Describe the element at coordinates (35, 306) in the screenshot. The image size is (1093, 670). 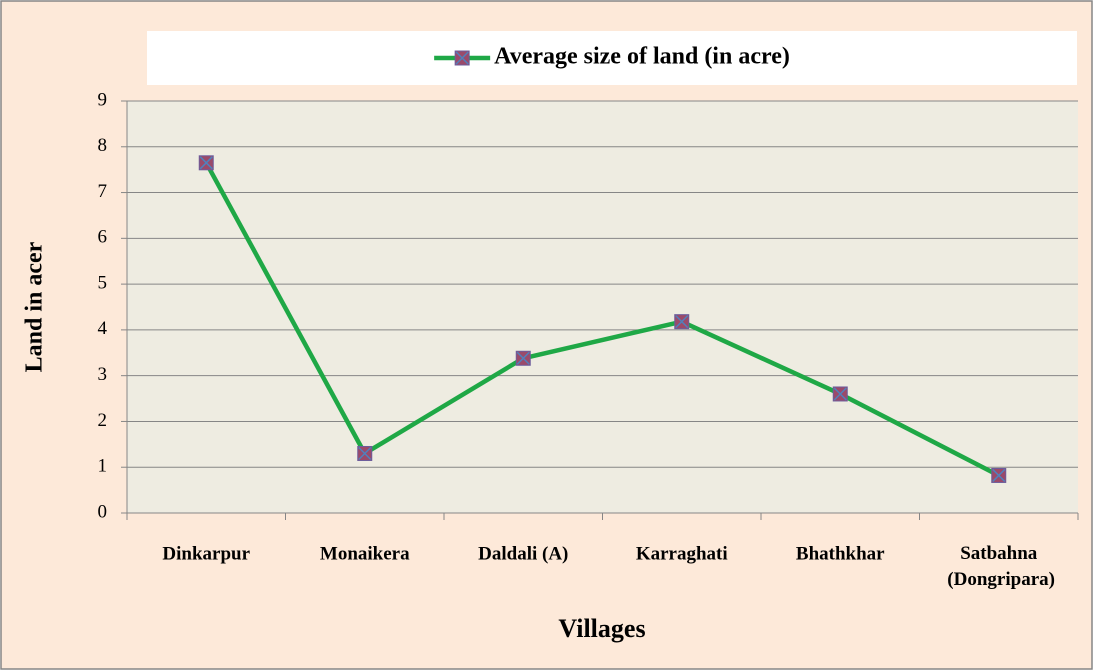
I see `y-axis-title: Land in acer` at that location.